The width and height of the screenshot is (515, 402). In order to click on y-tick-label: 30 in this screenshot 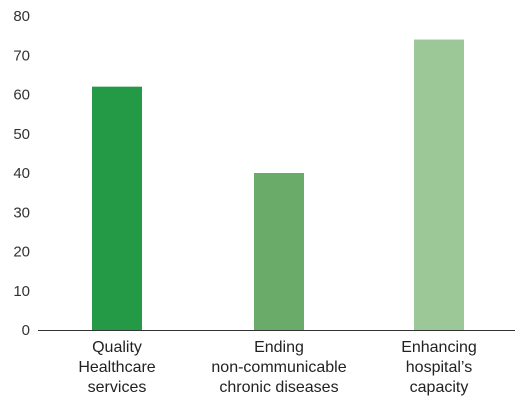, I will do `click(21, 212)`.